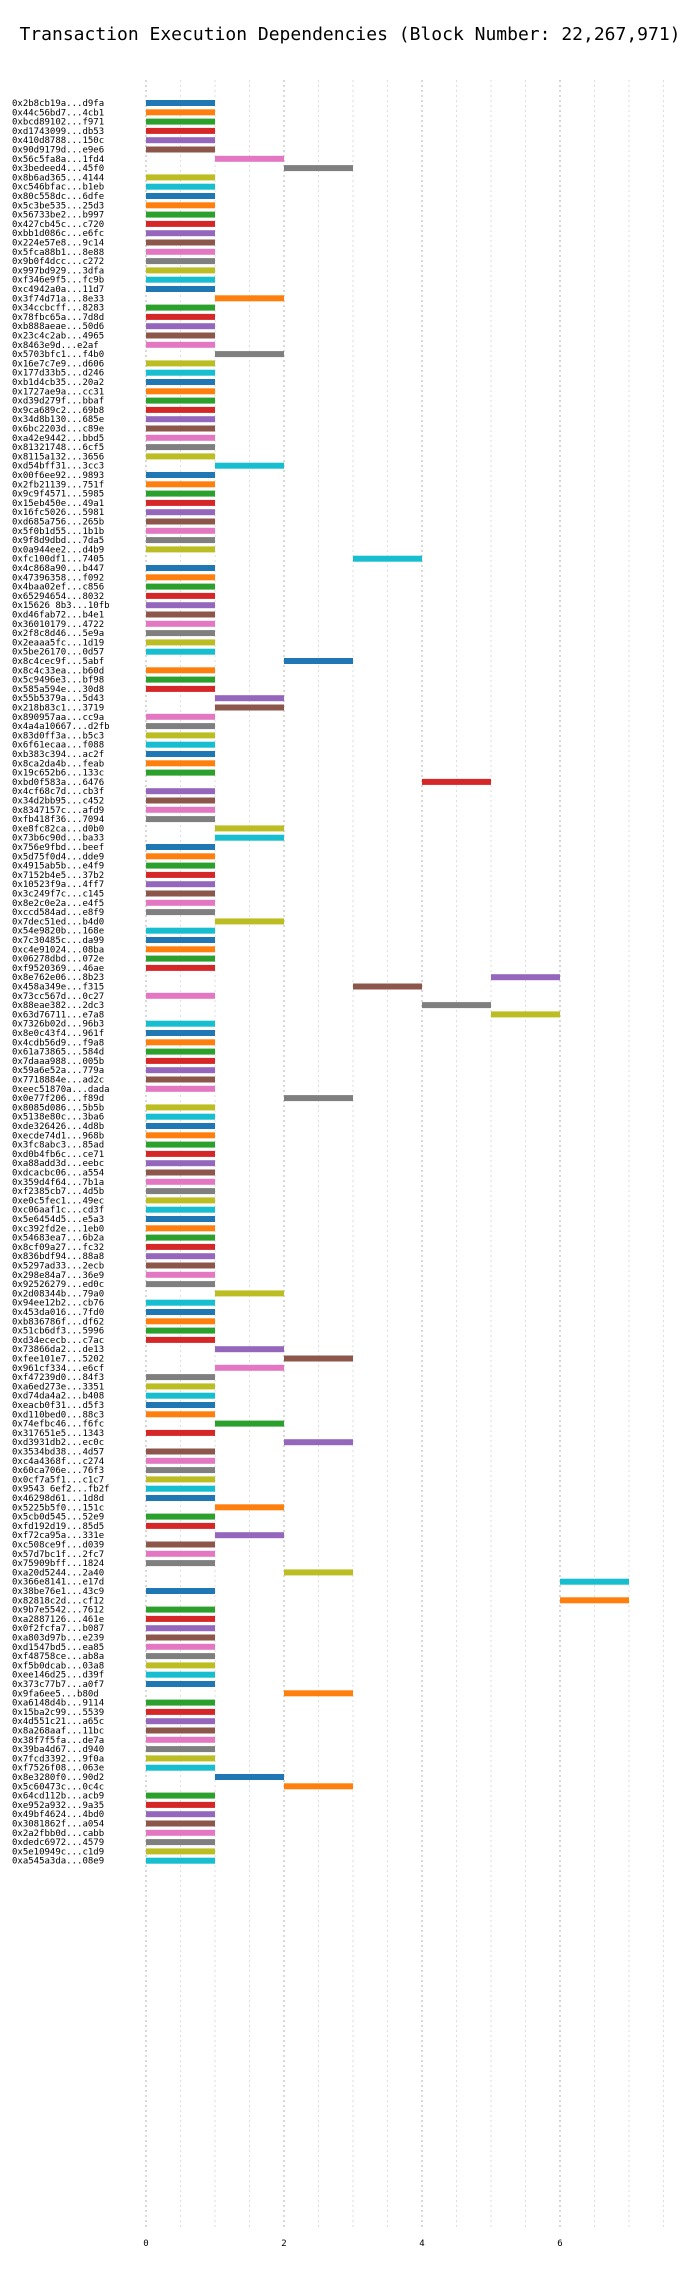 Image resolution: width=700 pixels, height=2280 pixels. Describe the element at coordinates (58, 216) in the screenshot. I see `transaction-label: 0x56733be2...b997` at that location.